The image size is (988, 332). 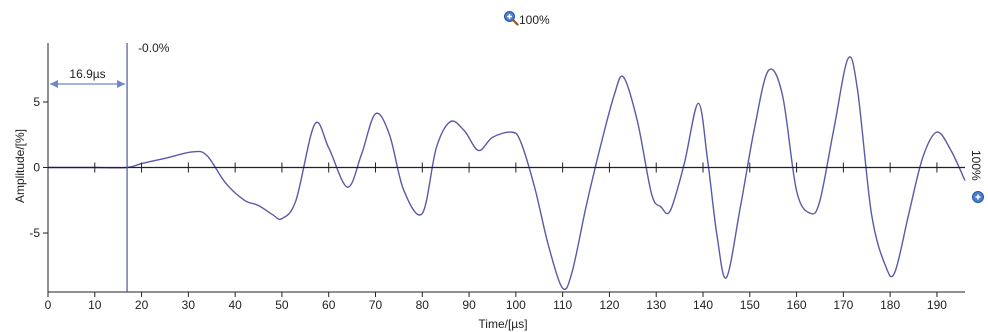 I want to click on x-tick-label: 170, so click(x=843, y=305).